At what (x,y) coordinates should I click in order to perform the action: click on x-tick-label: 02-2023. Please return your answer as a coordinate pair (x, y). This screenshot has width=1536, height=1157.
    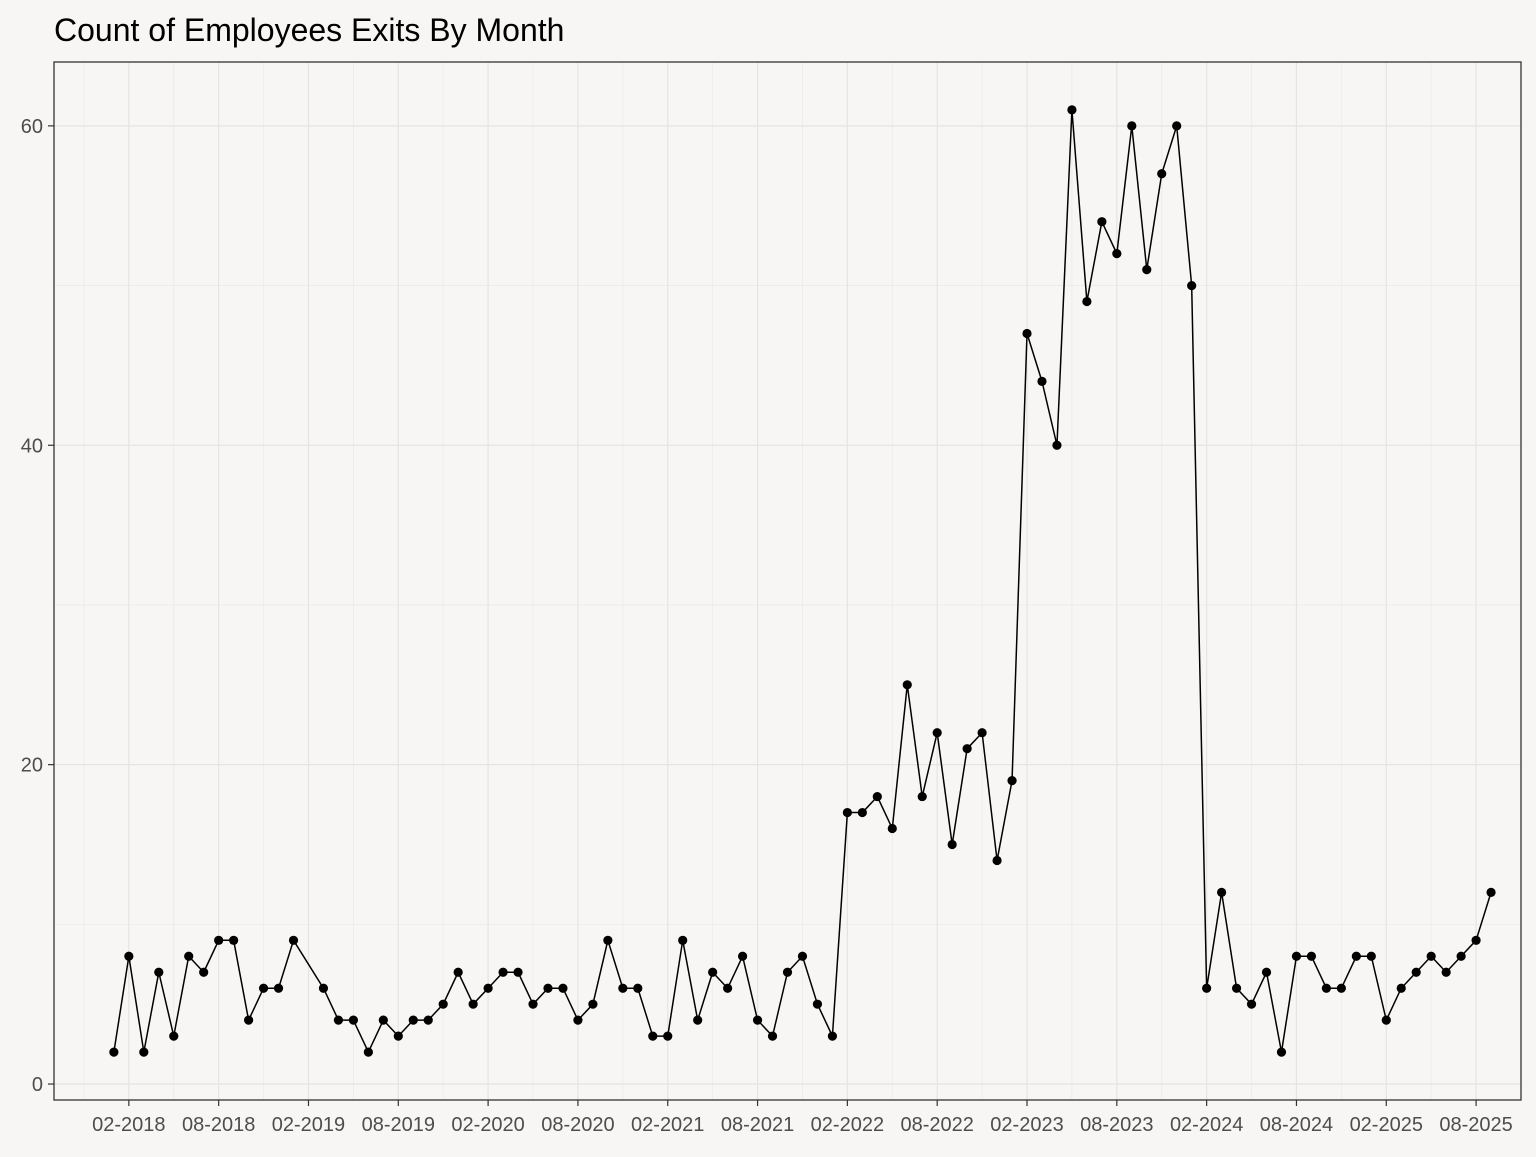
    Looking at the image, I should click on (1026, 1125).